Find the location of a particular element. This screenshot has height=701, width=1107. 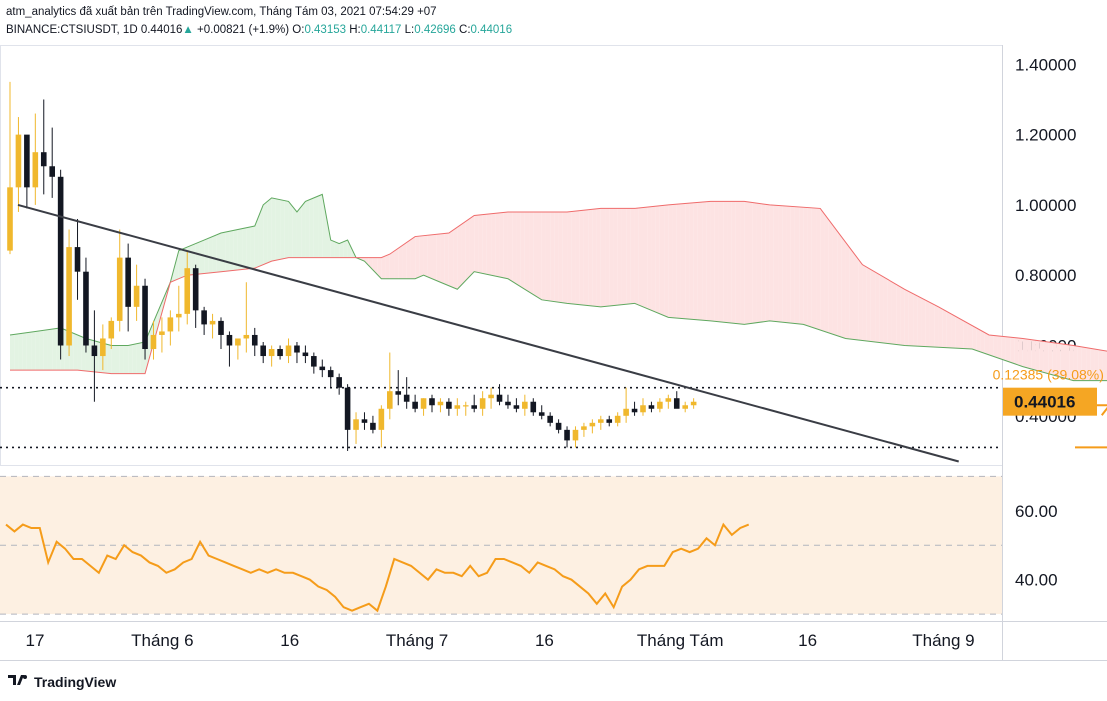

last-price-tag is located at coordinates (1050, 401).